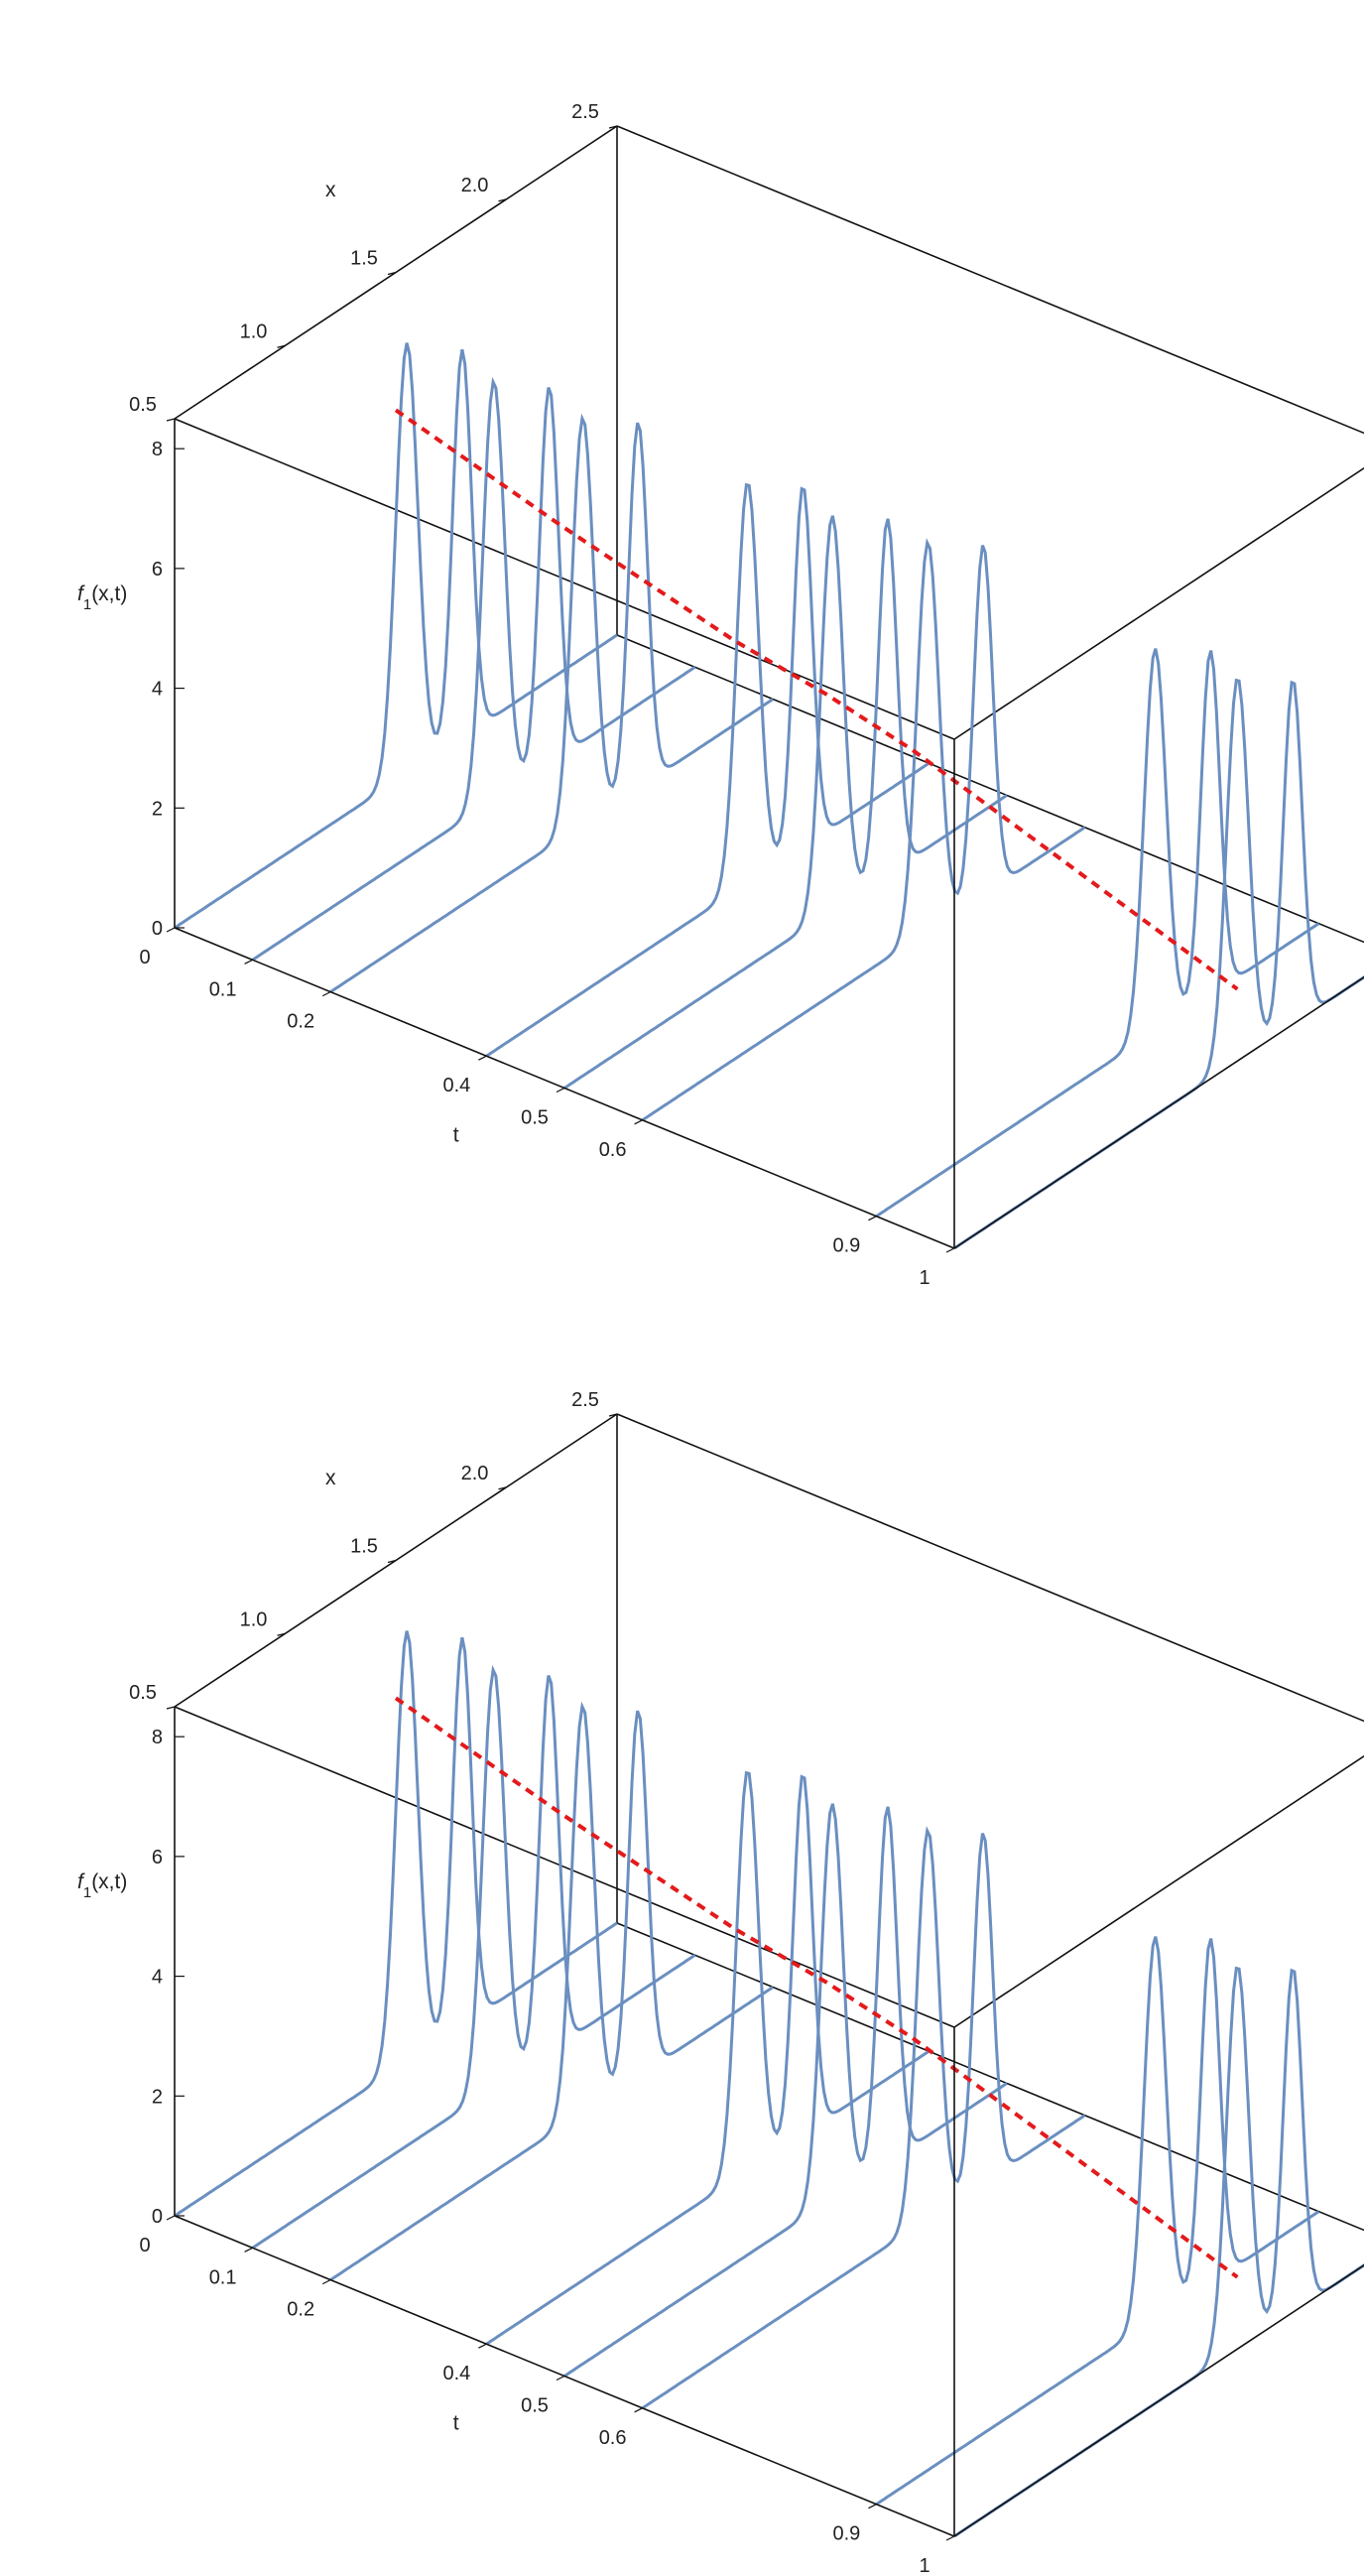  Describe the element at coordinates (143, 405) in the screenshot. I see `x-tick-label: 0.5` at that location.